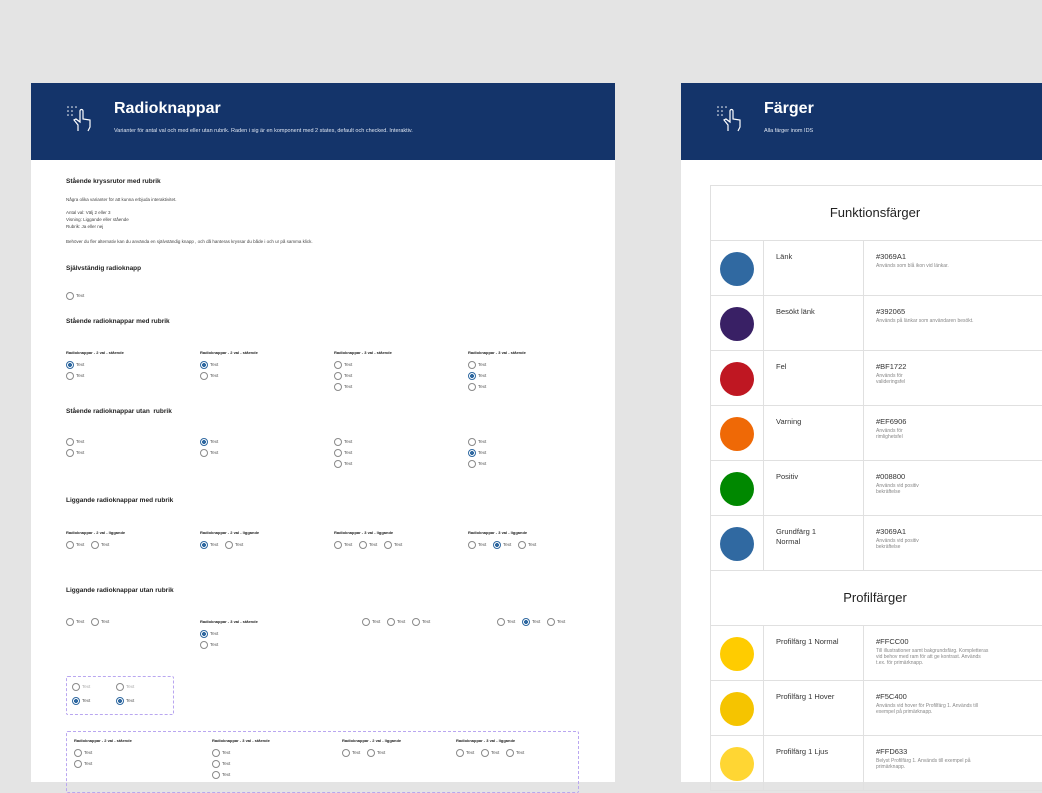  I want to click on group-label: Radioknappar - 2 val - liggande, so click(96, 532).